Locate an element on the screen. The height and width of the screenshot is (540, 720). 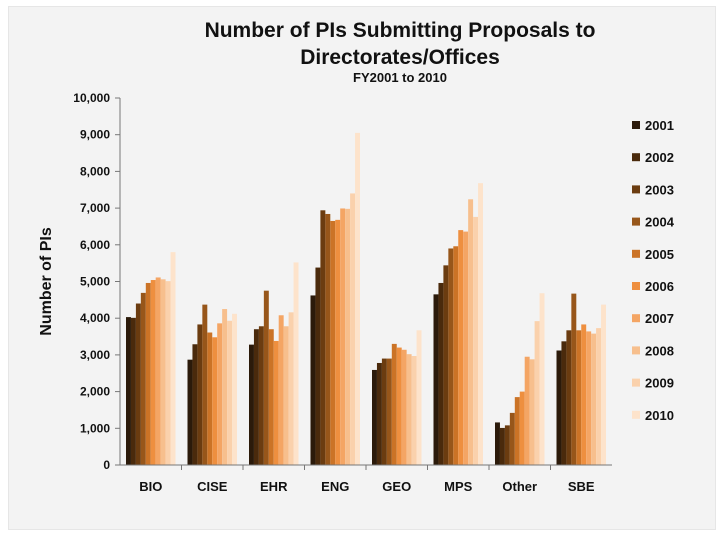
bar-cise-2003 is located at coordinates (200, 394).